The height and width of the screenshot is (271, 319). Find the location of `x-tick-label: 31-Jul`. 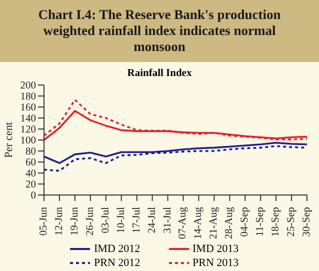

x-tick-label: 31-Jul is located at coordinates (168, 220).